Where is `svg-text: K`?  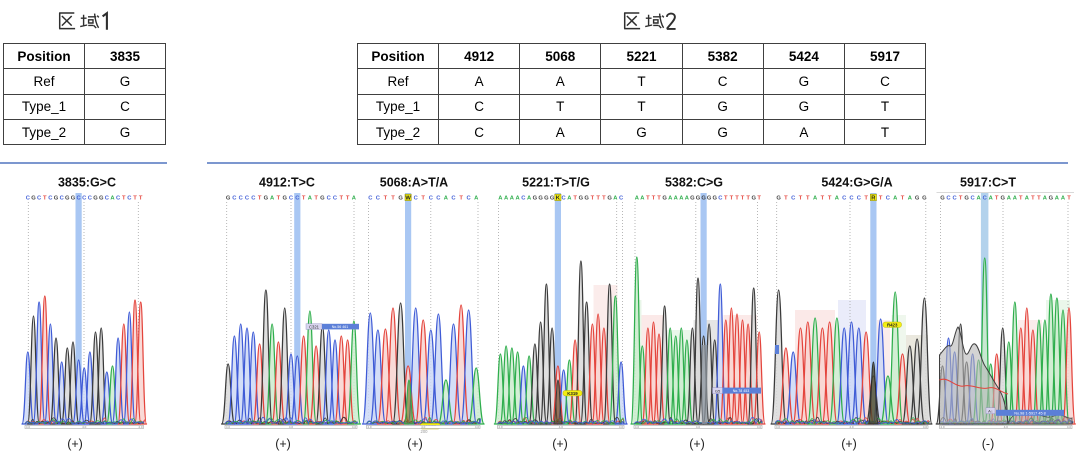
svg-text: K is located at coordinates (558, 199).